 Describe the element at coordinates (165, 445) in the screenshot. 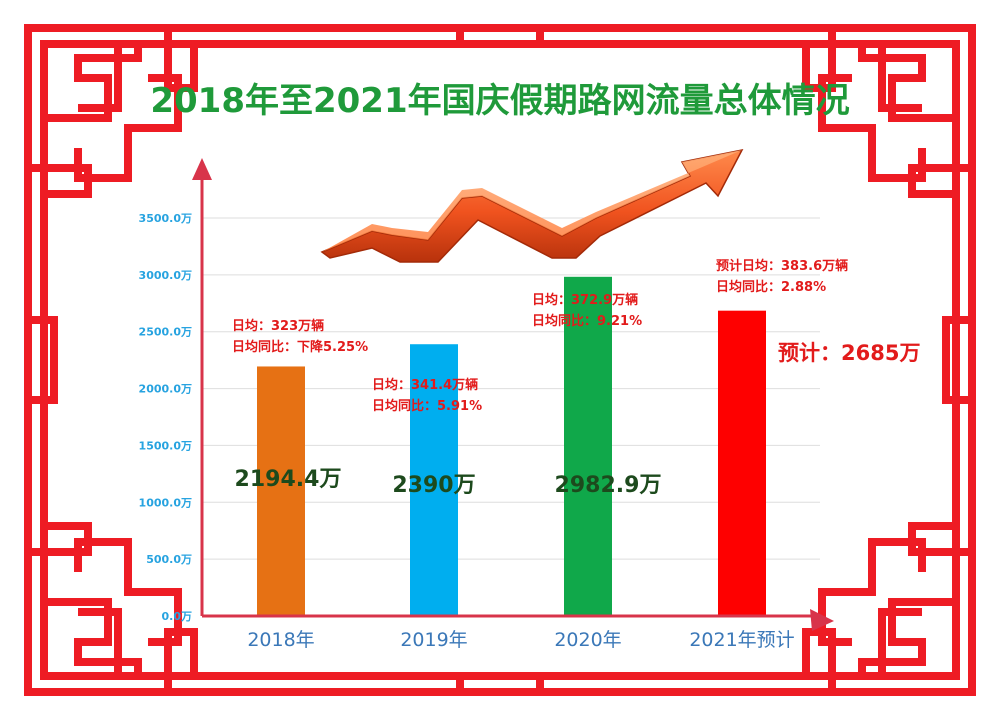

I see `y-tick-label: 1500.0万` at that location.